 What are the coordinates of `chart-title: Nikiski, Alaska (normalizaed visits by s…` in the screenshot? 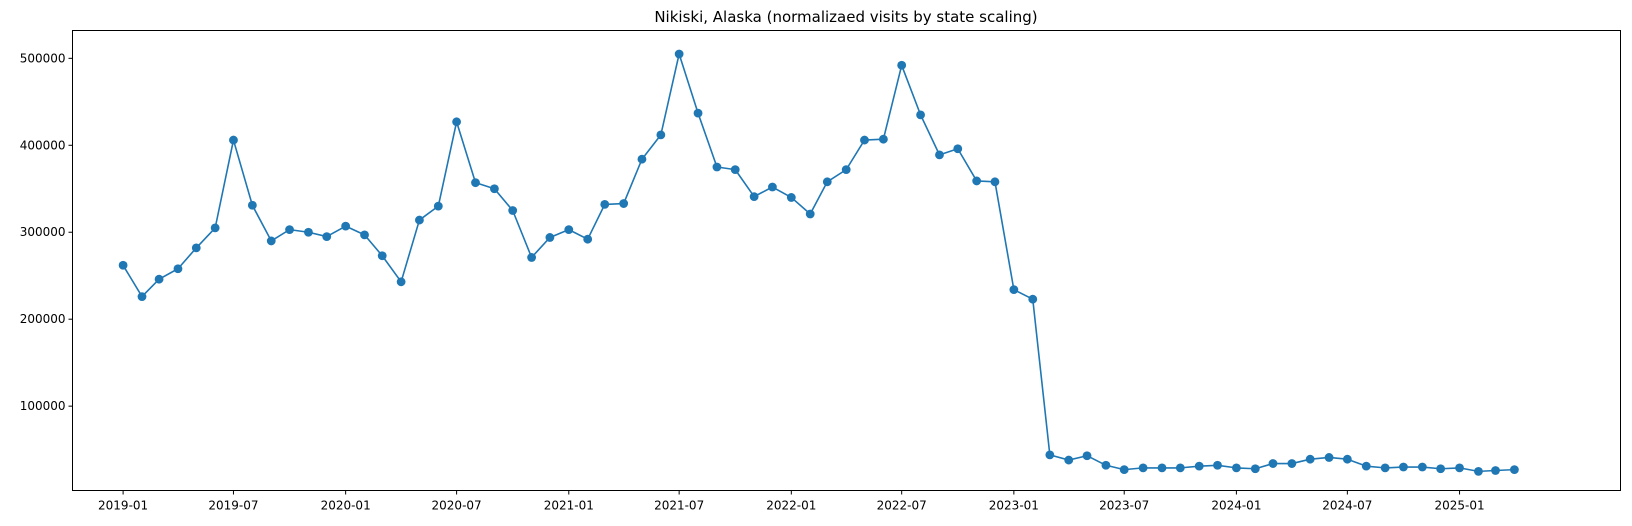 It's located at (845, 17).